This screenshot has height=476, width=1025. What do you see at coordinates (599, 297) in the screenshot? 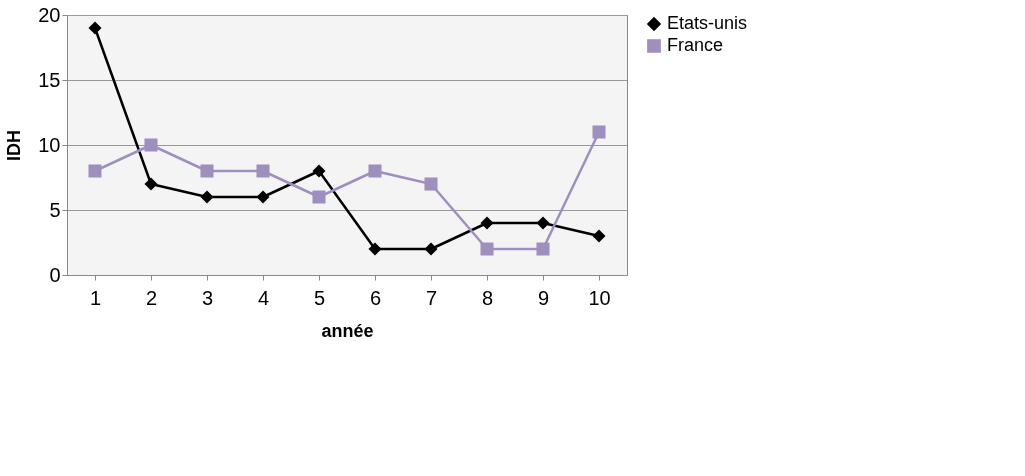
I see `x-tick-label: 10` at bounding box center [599, 297].